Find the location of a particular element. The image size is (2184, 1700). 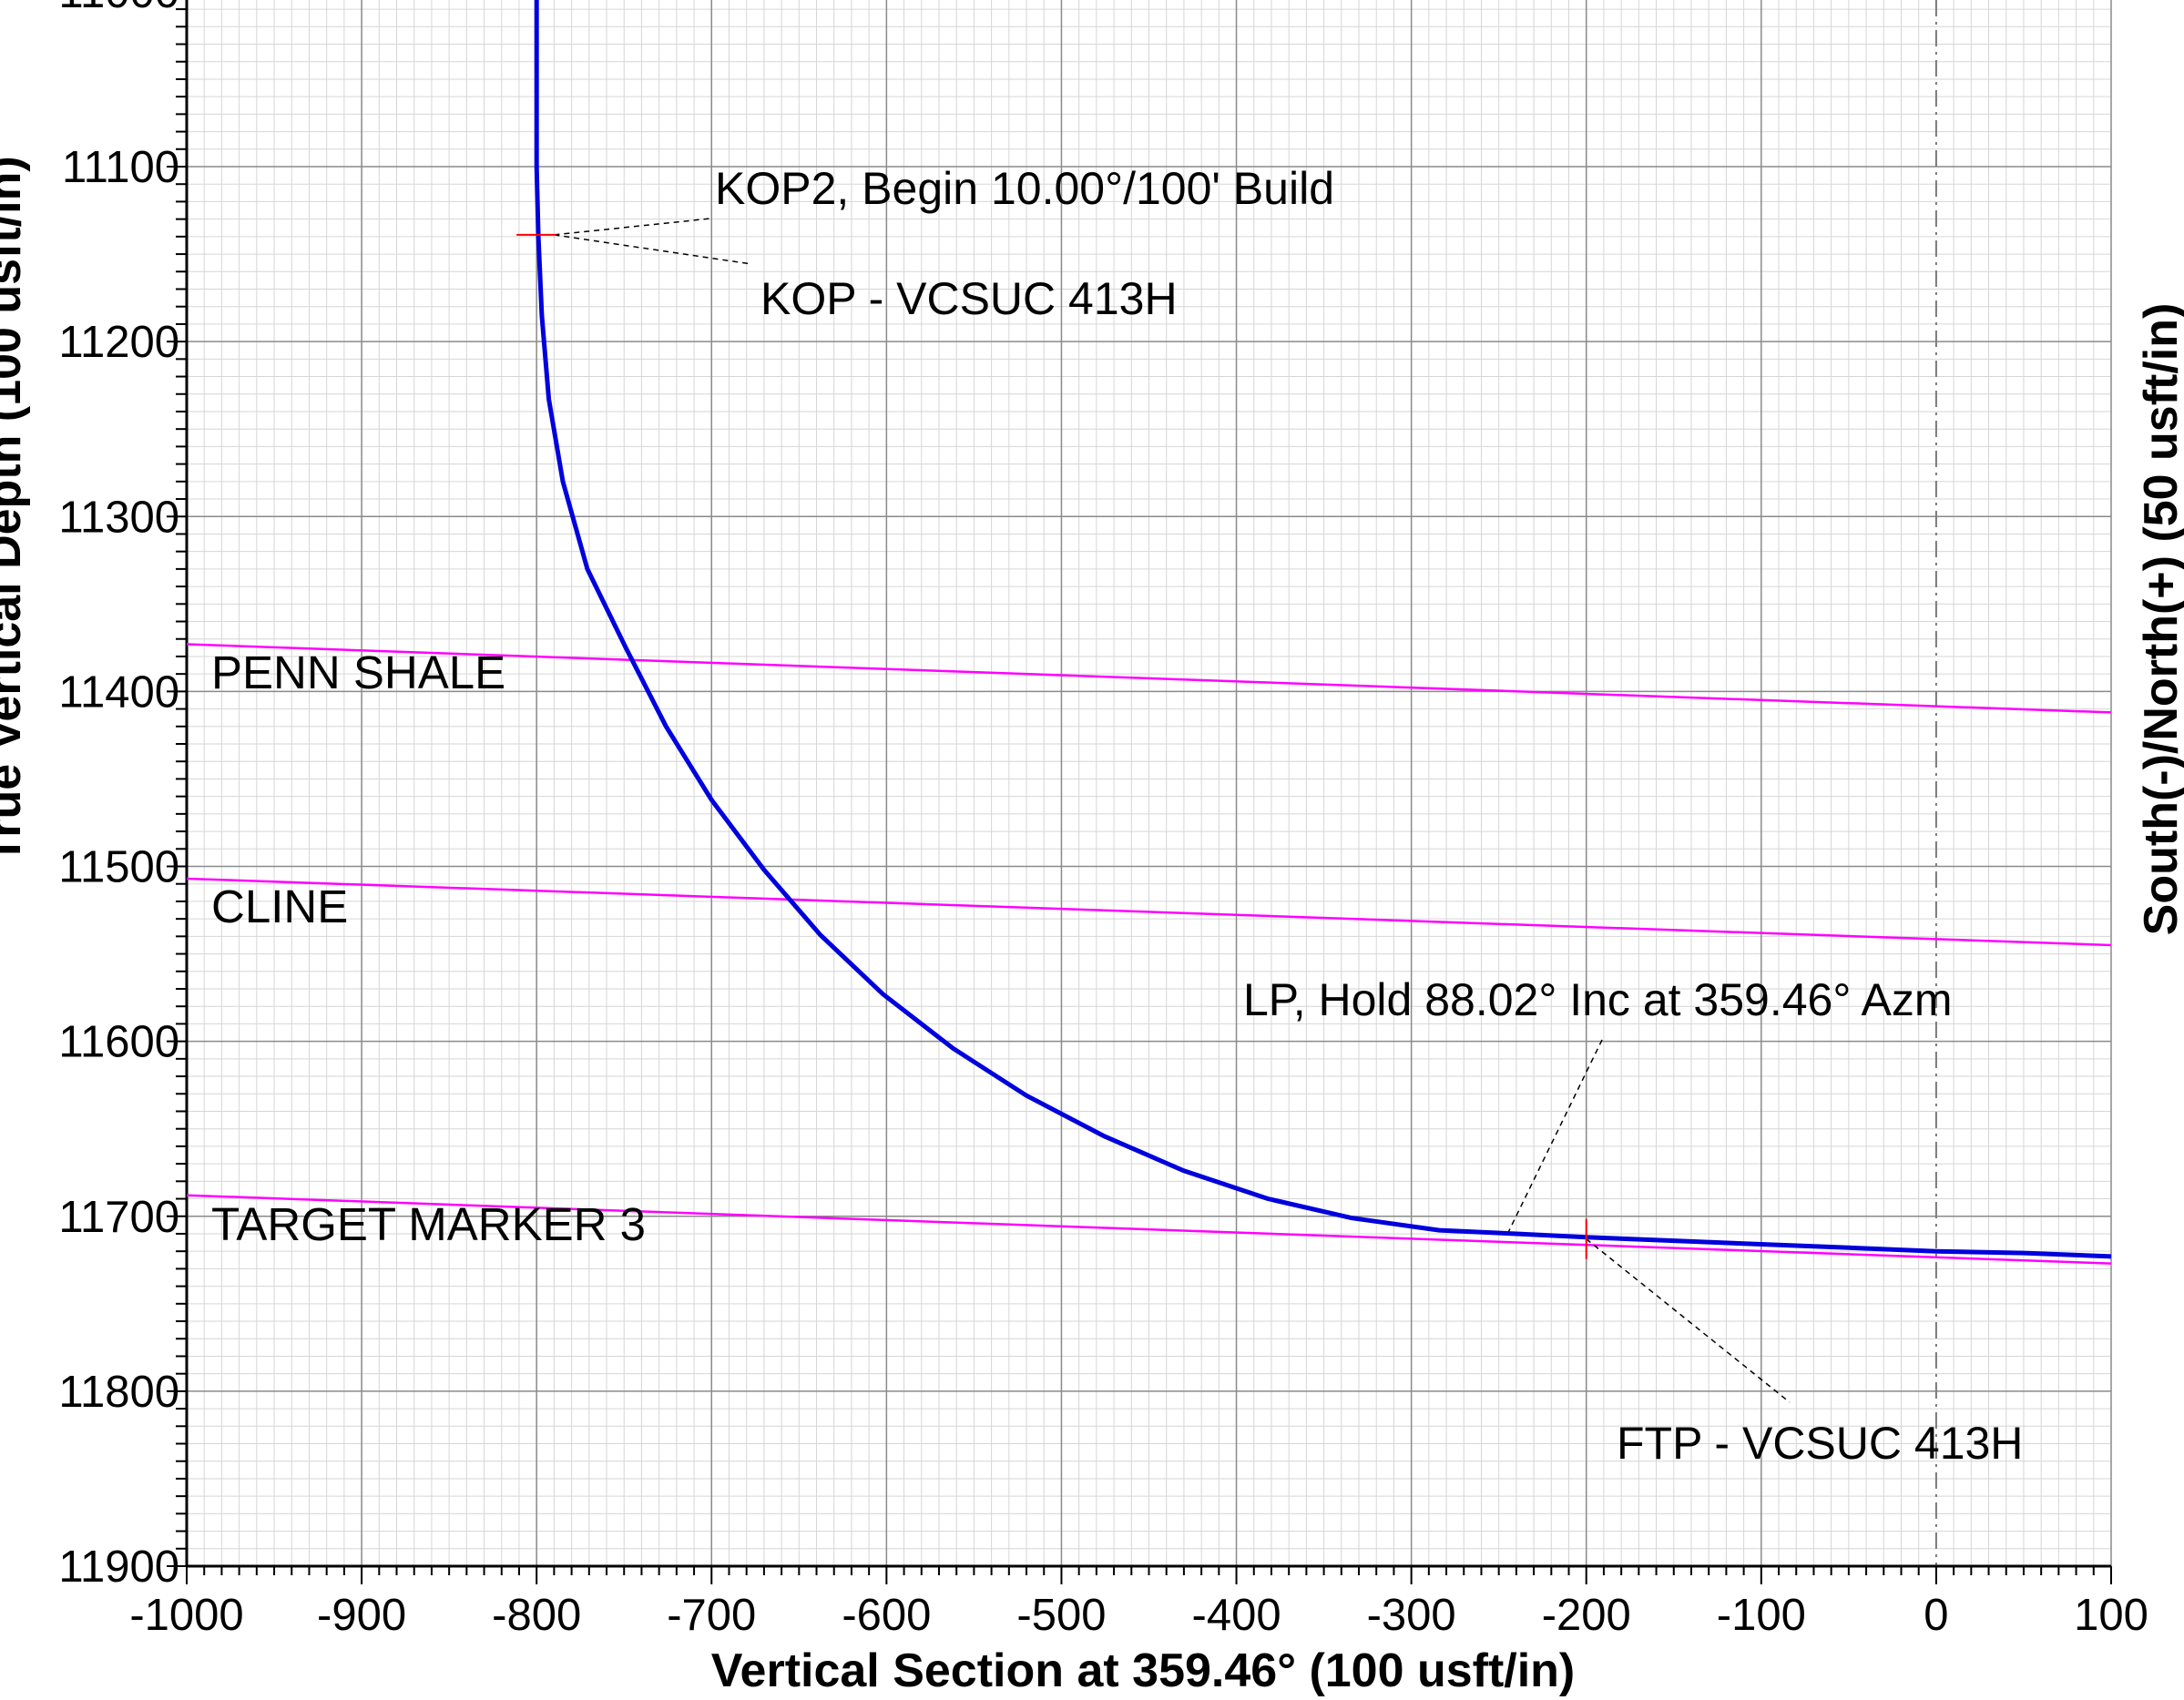

formation-label-cline: CLINE is located at coordinates (280, 906).